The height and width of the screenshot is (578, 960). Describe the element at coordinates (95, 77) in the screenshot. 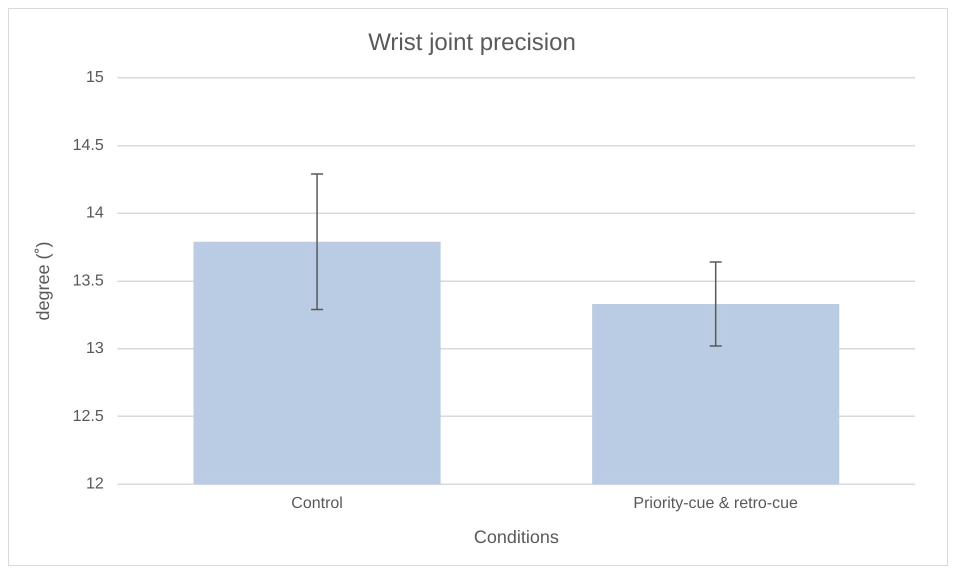

I see `y-tick-label: 15` at that location.